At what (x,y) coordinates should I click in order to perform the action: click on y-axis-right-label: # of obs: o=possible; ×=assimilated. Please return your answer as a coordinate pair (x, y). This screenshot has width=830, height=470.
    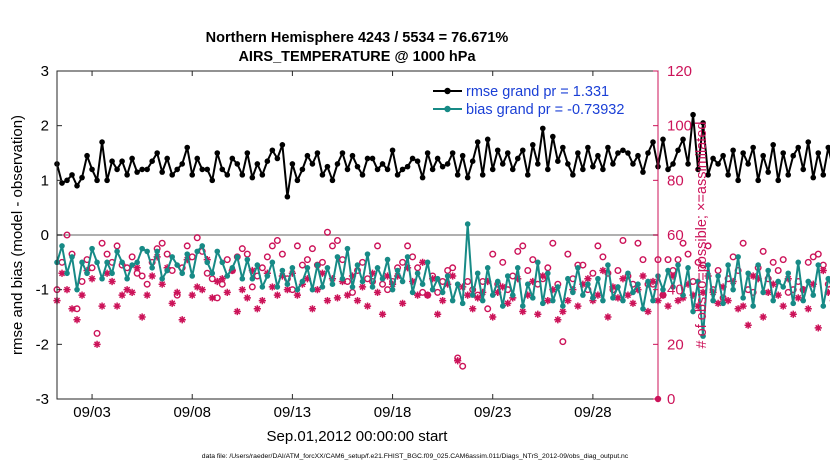
    Looking at the image, I should click on (702, 235).